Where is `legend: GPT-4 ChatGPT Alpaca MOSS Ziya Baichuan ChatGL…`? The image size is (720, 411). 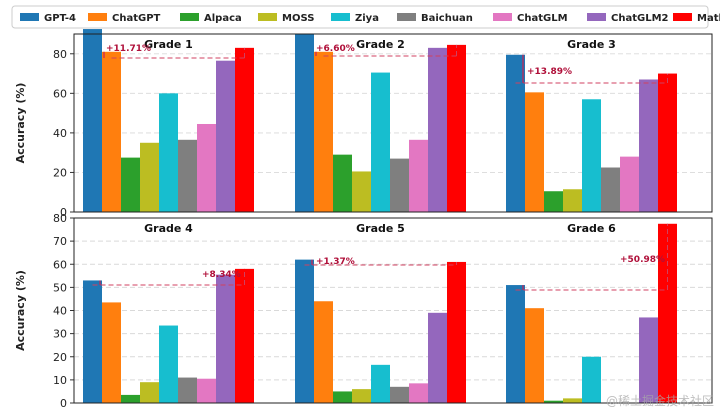
legend: GPT-4 ChatGPT Alpaca MOSS Ziya Baichuan ChatGL… is located at coordinates (365, 17).